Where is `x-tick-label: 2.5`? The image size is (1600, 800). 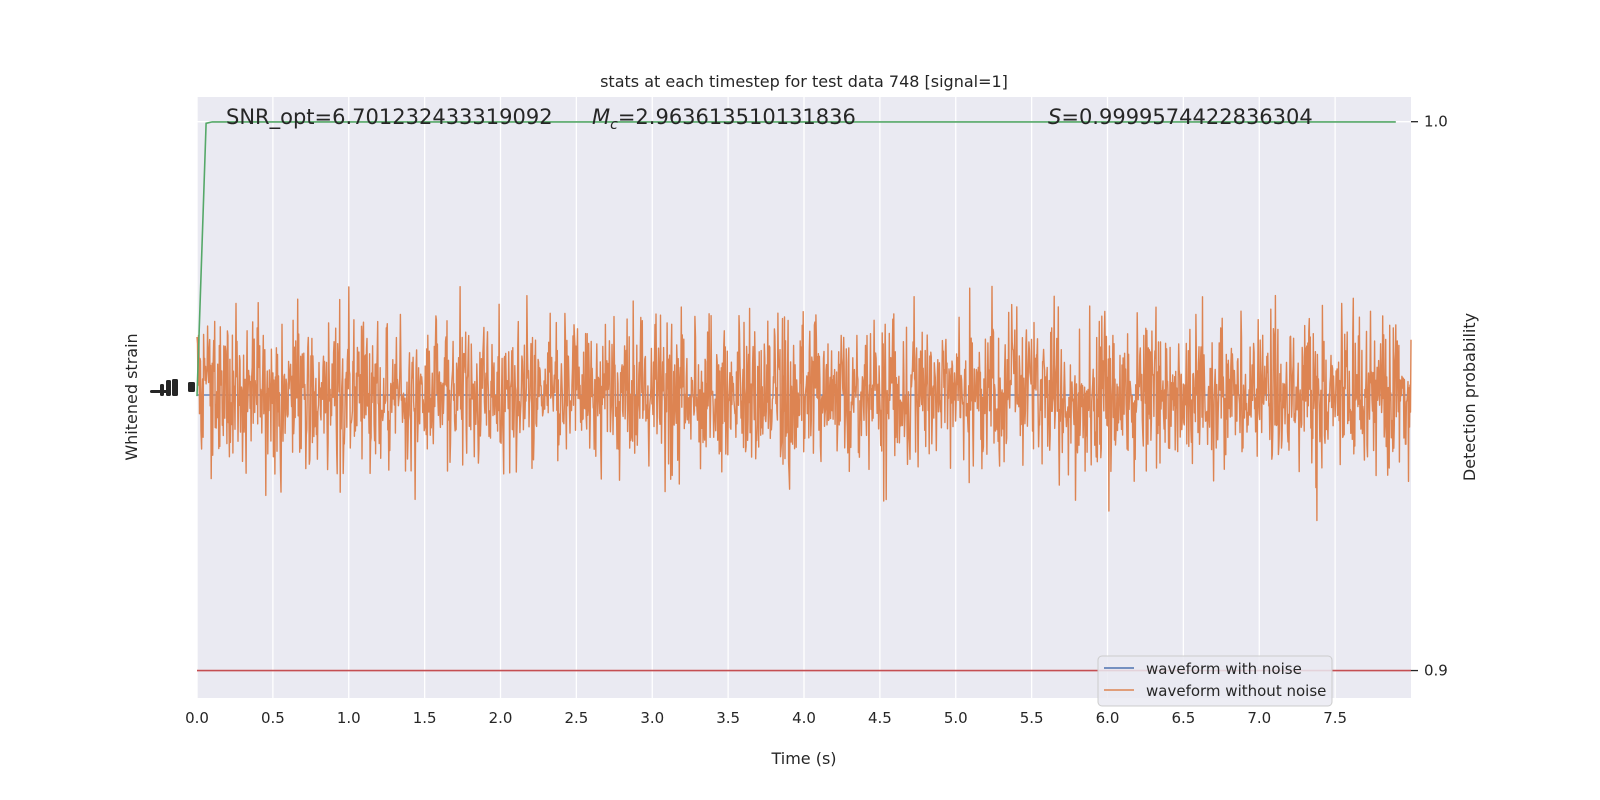 x-tick-label: 2.5 is located at coordinates (576, 718).